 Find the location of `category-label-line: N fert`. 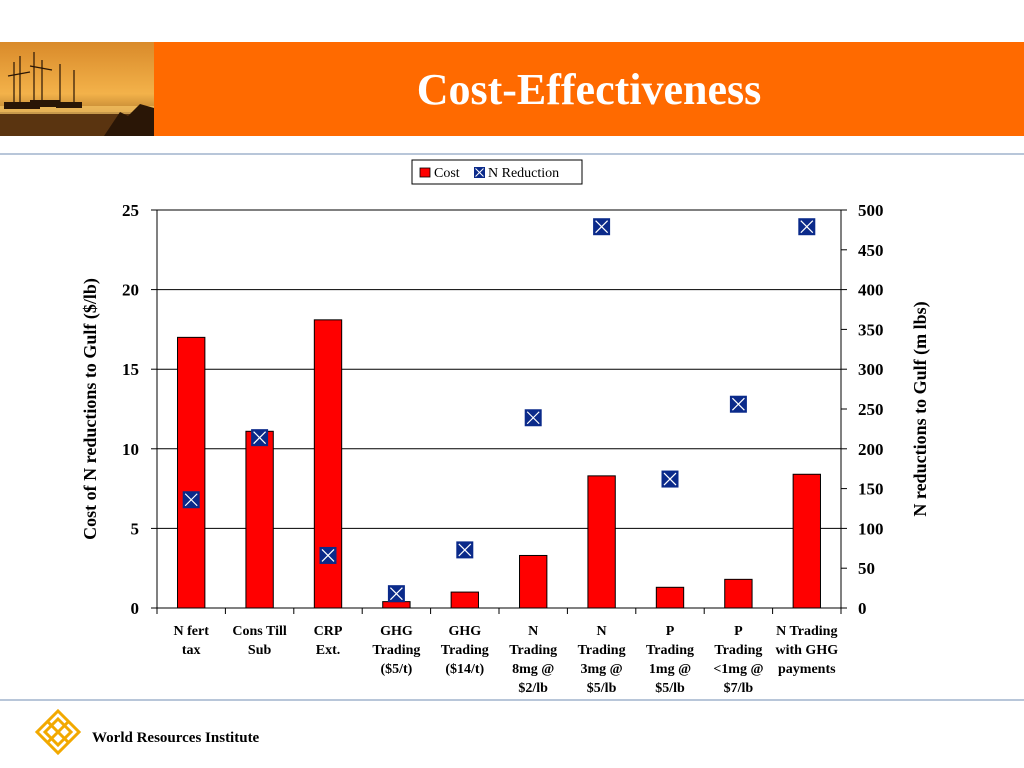

category-label-line: N fert is located at coordinates (192, 631).